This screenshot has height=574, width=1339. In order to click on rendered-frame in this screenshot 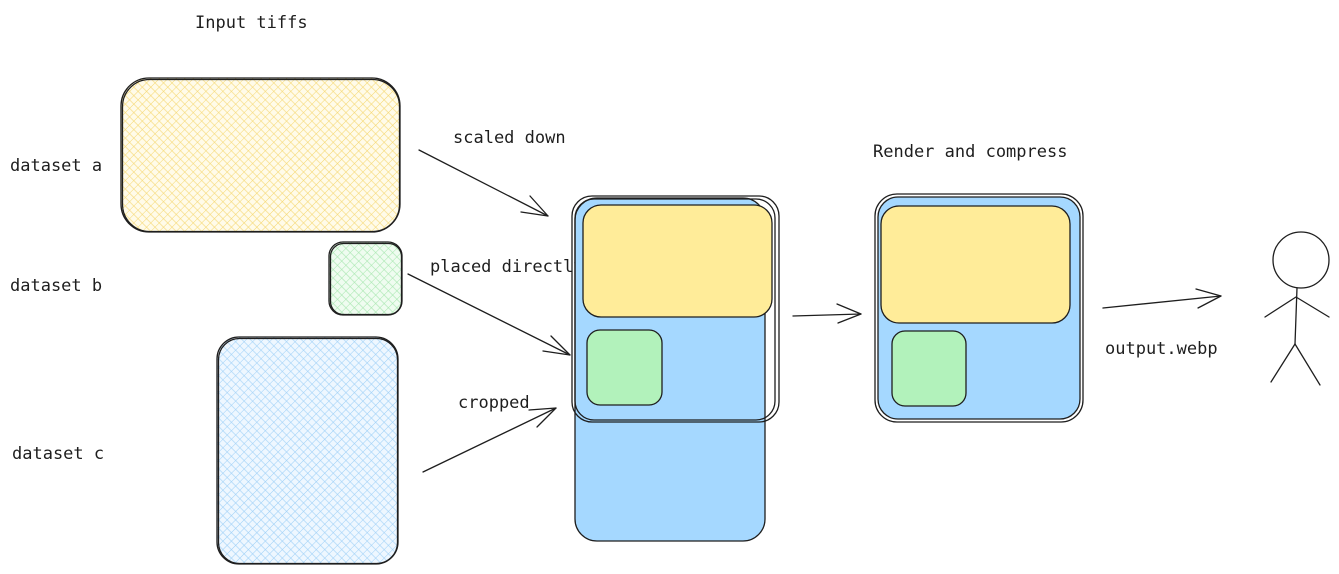, I will do `click(979, 308)`.